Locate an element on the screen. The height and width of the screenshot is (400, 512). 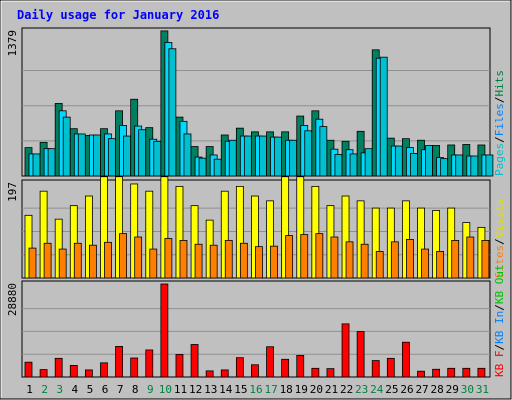
x-tick-label-14: 14 is located at coordinates (226, 389).